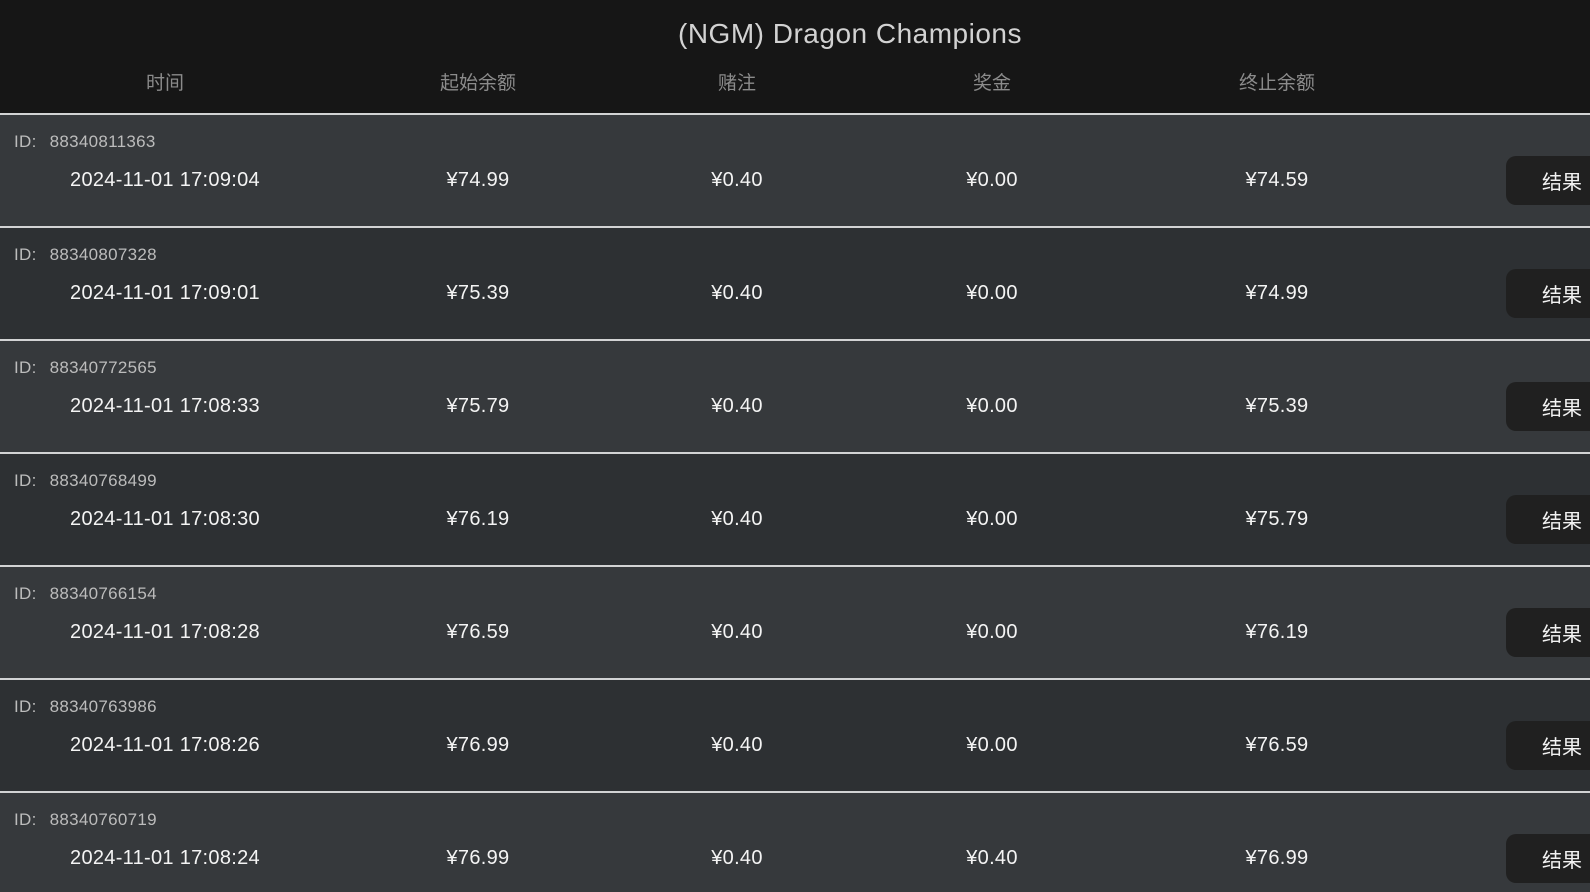 The width and height of the screenshot is (1590, 892). Describe the element at coordinates (103, 480) in the screenshot. I see `bet-id-value: 88340768499` at that location.